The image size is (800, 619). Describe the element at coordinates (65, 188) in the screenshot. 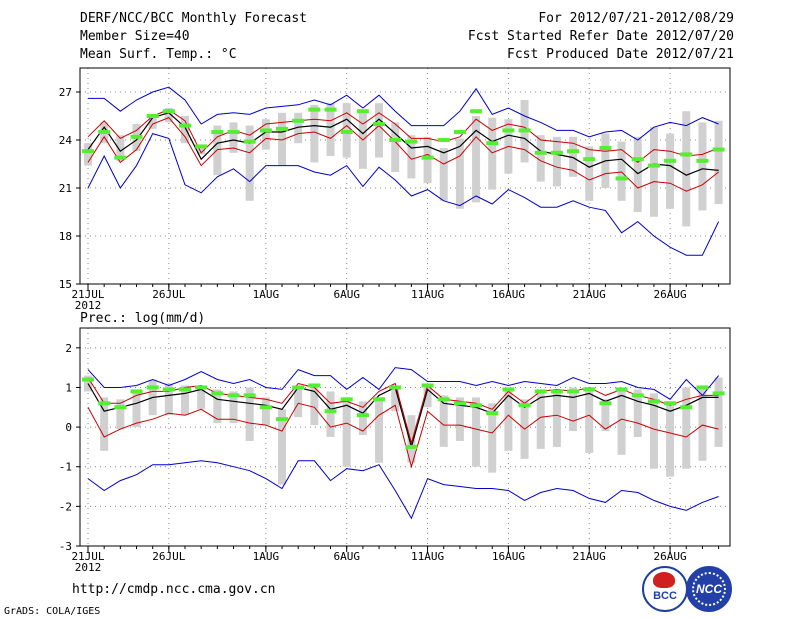

I see `temp-ytick-label: 21` at that location.